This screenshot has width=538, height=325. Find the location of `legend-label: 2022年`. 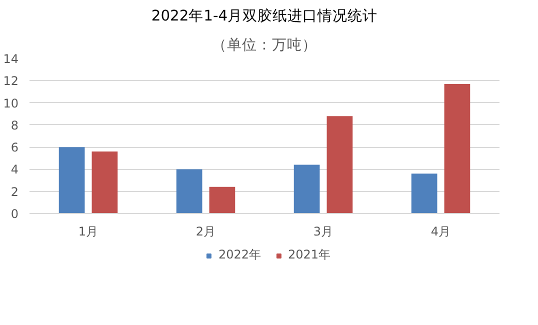

legend-label: 2022年 is located at coordinates (239, 255).